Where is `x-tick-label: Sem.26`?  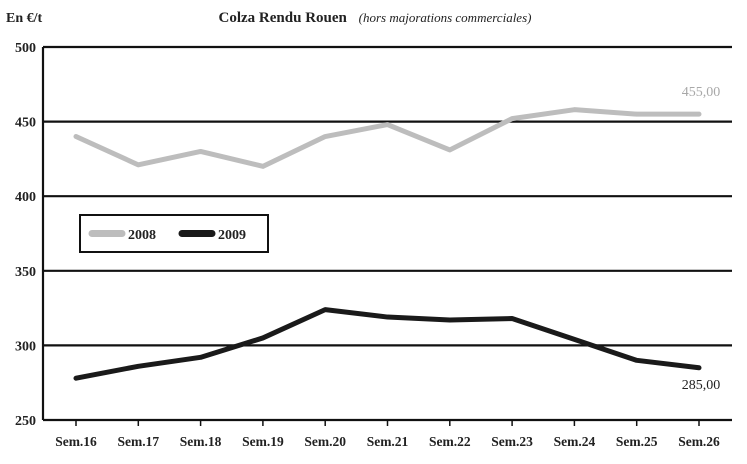
x-tick-label: Sem.26 is located at coordinates (699, 441).